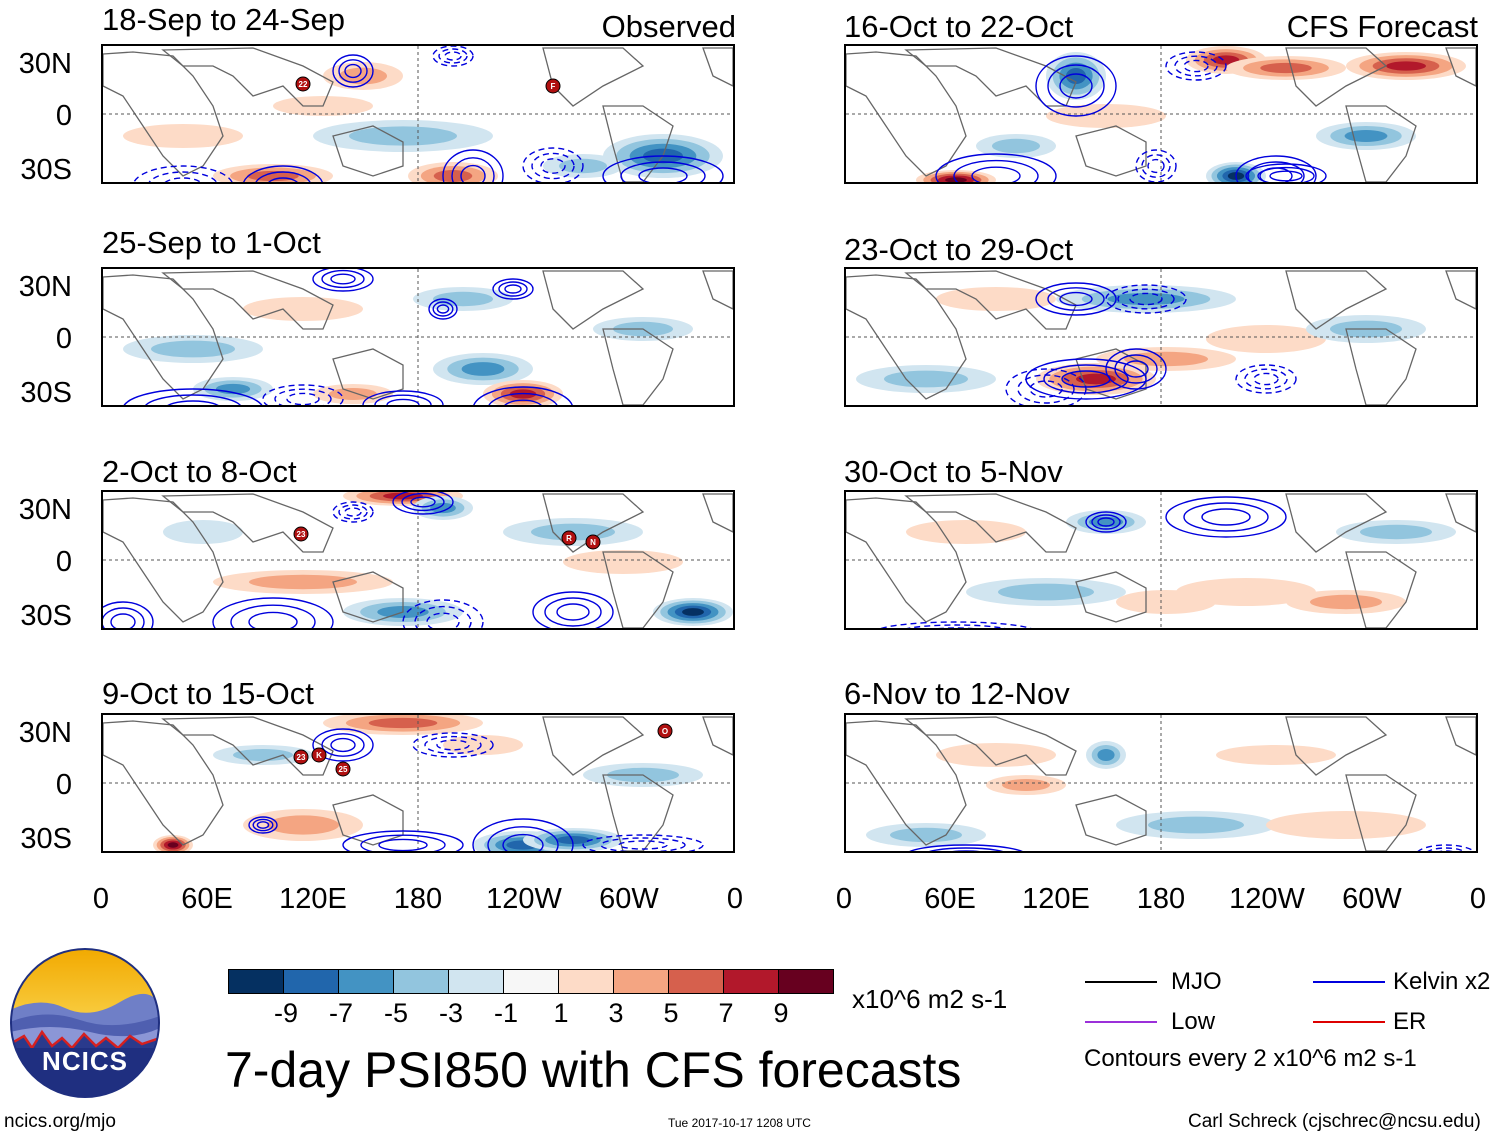 Image resolution: width=1510 pixels, height=1137 pixels. What do you see at coordinates (593, 542) in the screenshot?
I see `storm-marker: N` at bounding box center [593, 542].